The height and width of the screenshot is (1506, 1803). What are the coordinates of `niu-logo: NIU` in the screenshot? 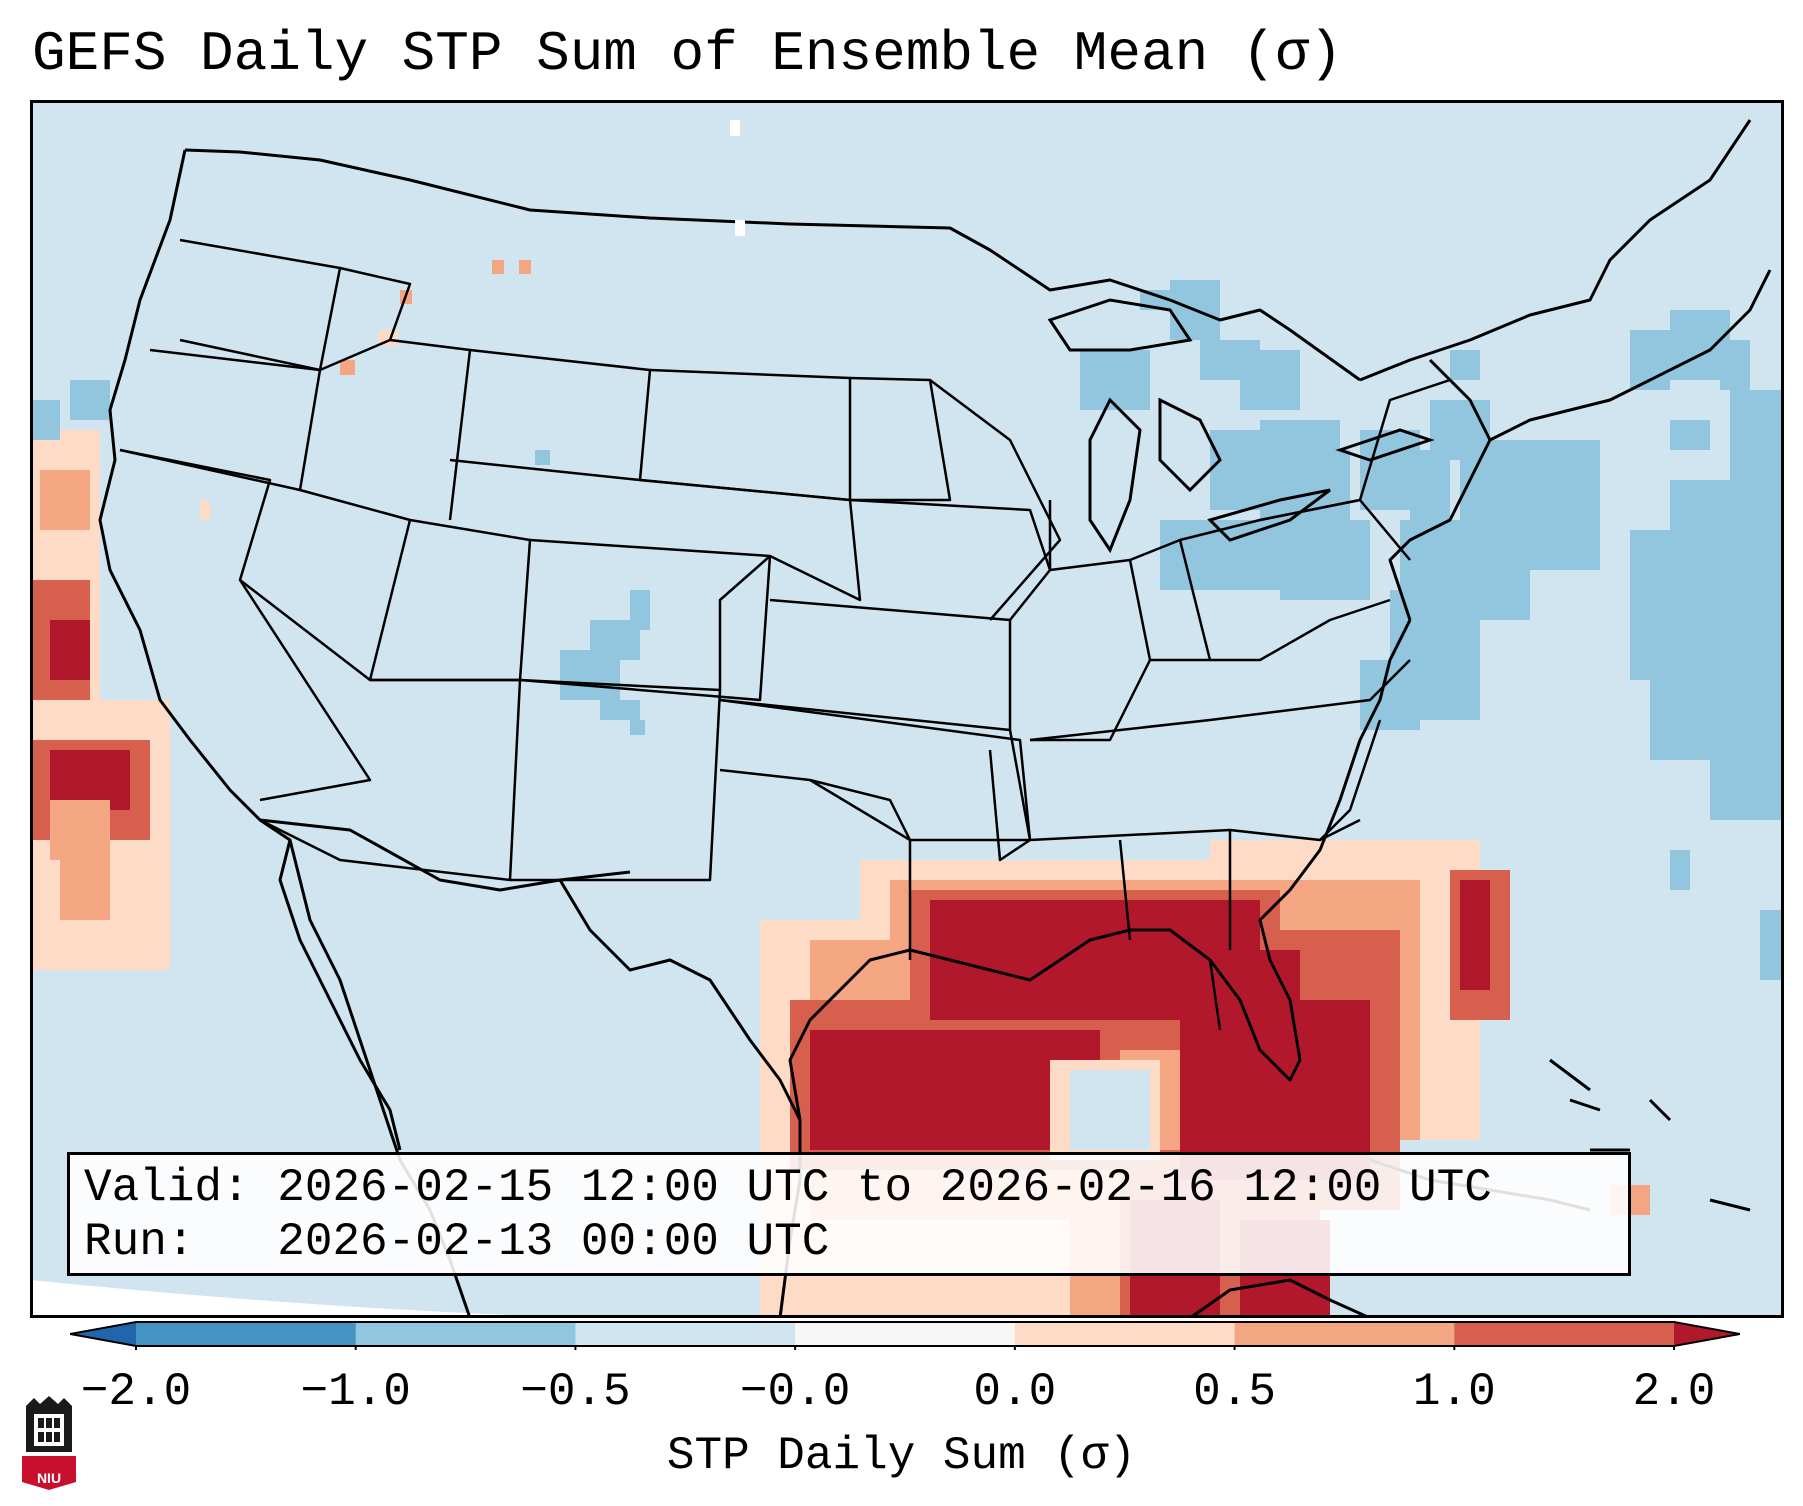 It's located at (49, 1442).